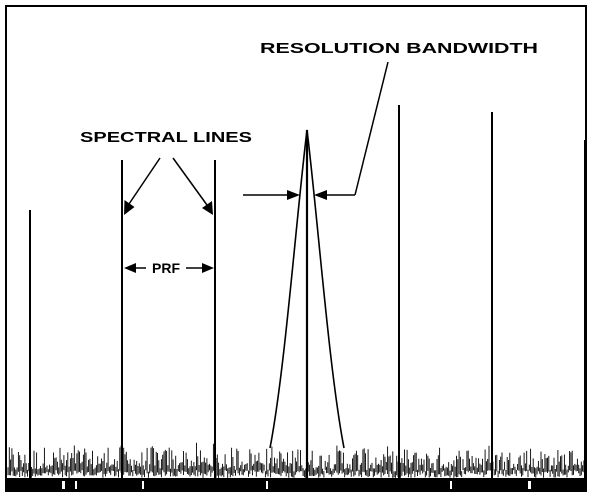  I want to click on noise-trace, so click(296, 460).